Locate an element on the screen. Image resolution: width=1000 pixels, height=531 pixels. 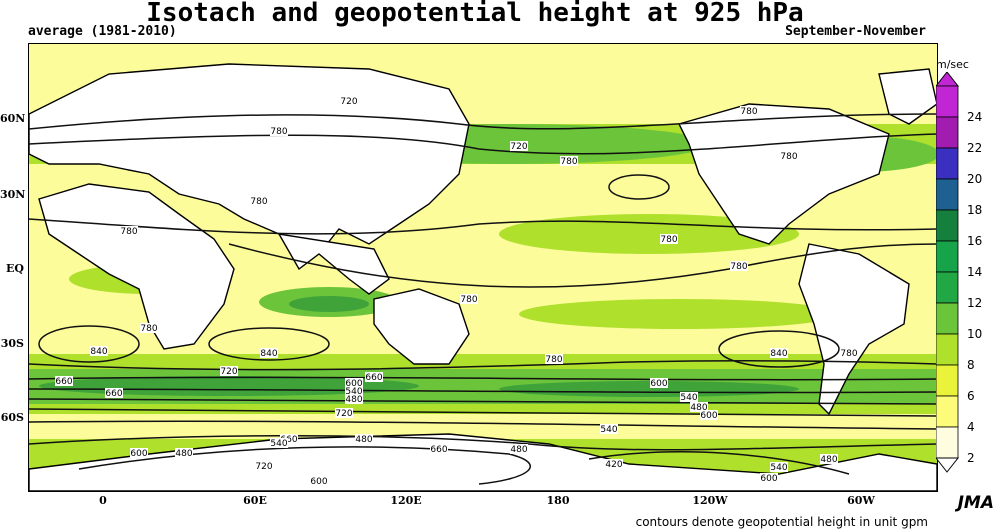
contour-840-atlantic is located at coordinates (89, 344).